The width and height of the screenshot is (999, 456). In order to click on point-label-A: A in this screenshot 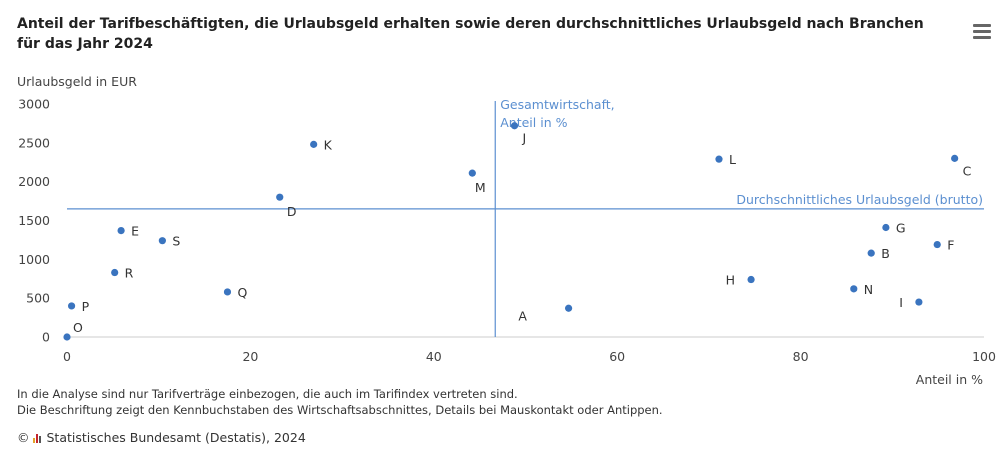, I will do `click(522, 315)`.